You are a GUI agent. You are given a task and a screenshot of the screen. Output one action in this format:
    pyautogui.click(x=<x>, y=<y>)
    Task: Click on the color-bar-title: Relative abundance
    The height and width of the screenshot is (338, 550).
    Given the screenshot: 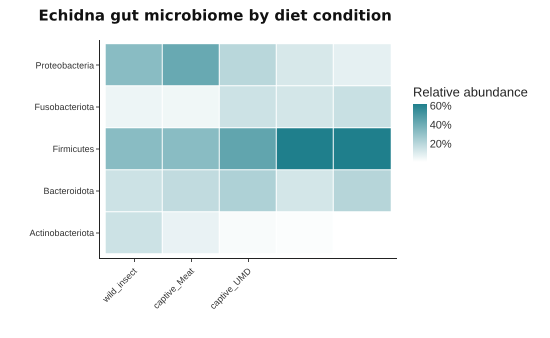 What is the action you would take?
    pyautogui.click(x=470, y=92)
    